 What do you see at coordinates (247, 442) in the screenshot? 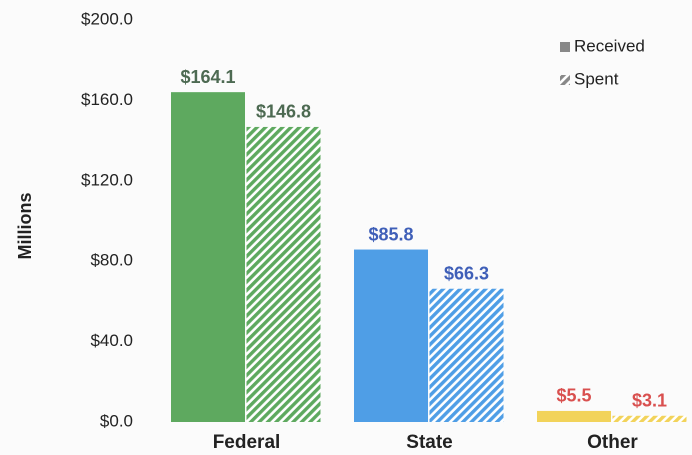
I see `x-tick-label: Federal` at bounding box center [247, 442].